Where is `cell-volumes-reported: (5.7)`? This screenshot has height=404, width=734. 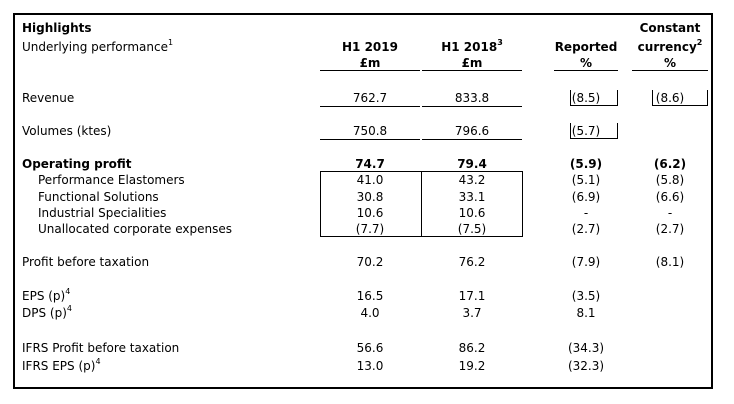 cell-volumes-reported: (5.7) is located at coordinates (586, 131).